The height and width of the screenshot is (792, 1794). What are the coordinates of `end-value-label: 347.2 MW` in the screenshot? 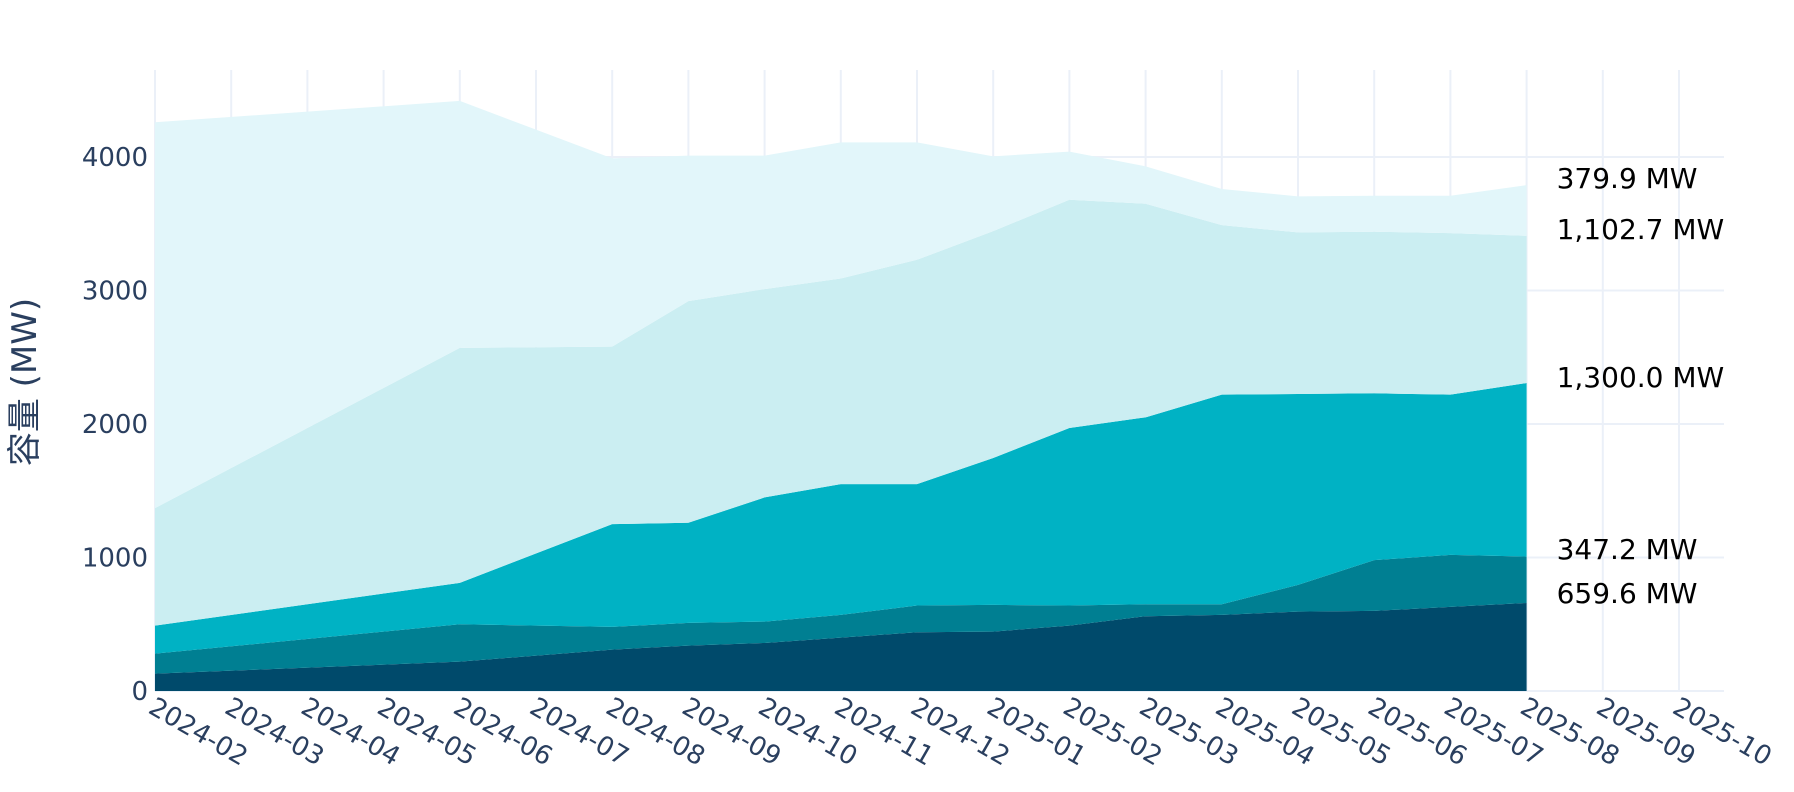 It's located at (1627, 549).